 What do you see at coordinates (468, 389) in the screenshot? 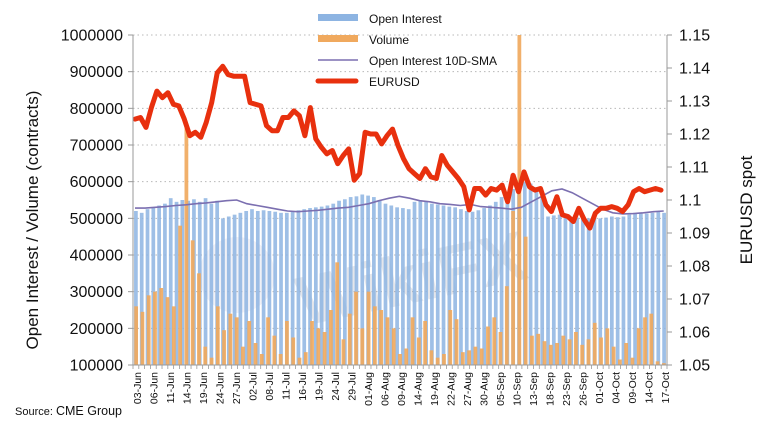
I see `x-tick-label: 27-Aug` at bounding box center [468, 389].